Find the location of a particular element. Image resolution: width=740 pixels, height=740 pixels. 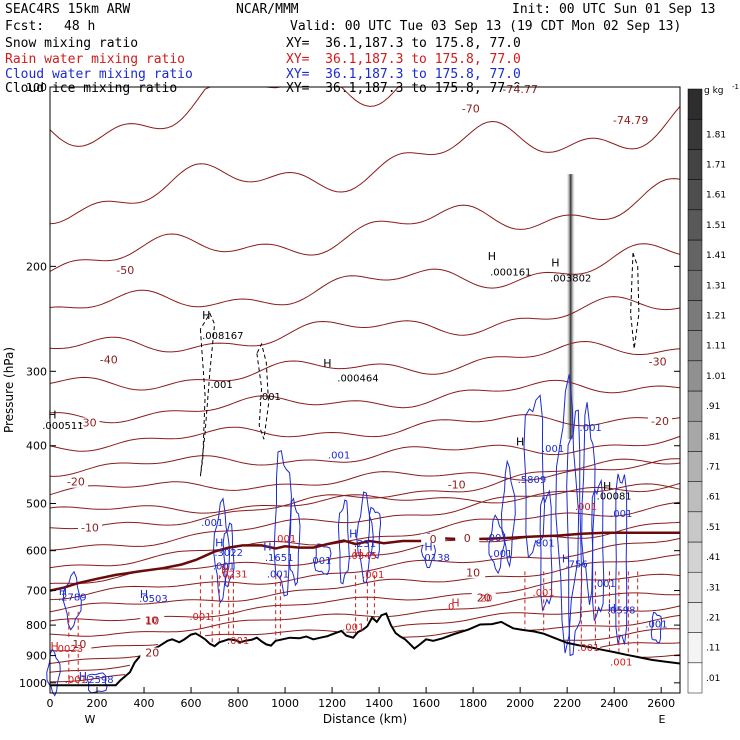

org-label: NCAR/MMM is located at coordinates (267, 9).